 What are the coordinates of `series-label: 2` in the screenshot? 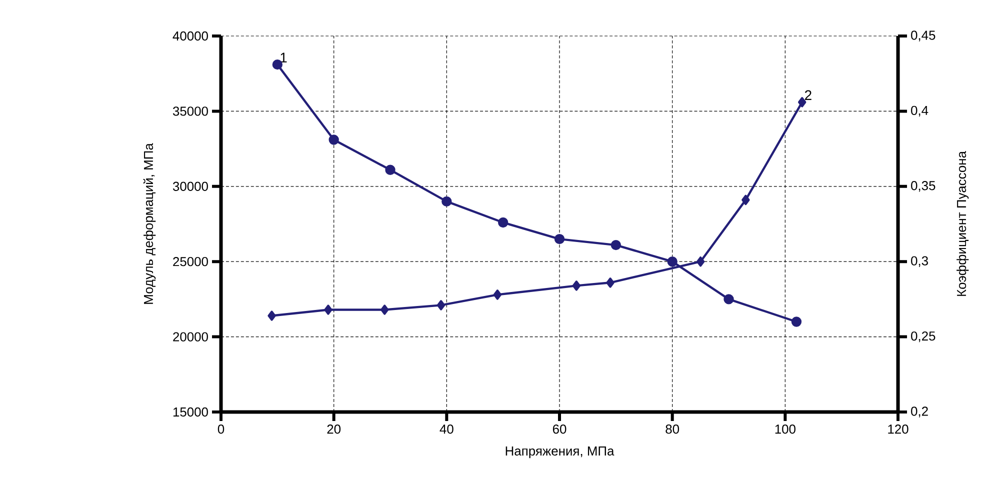 It's located at (808, 95).